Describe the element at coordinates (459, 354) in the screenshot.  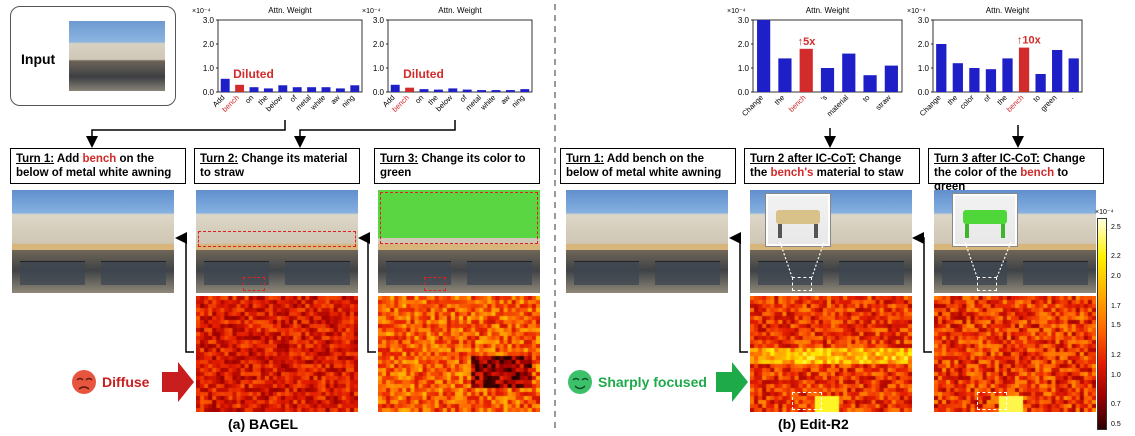
I see `attention-heatmap-a-turn3` at that location.